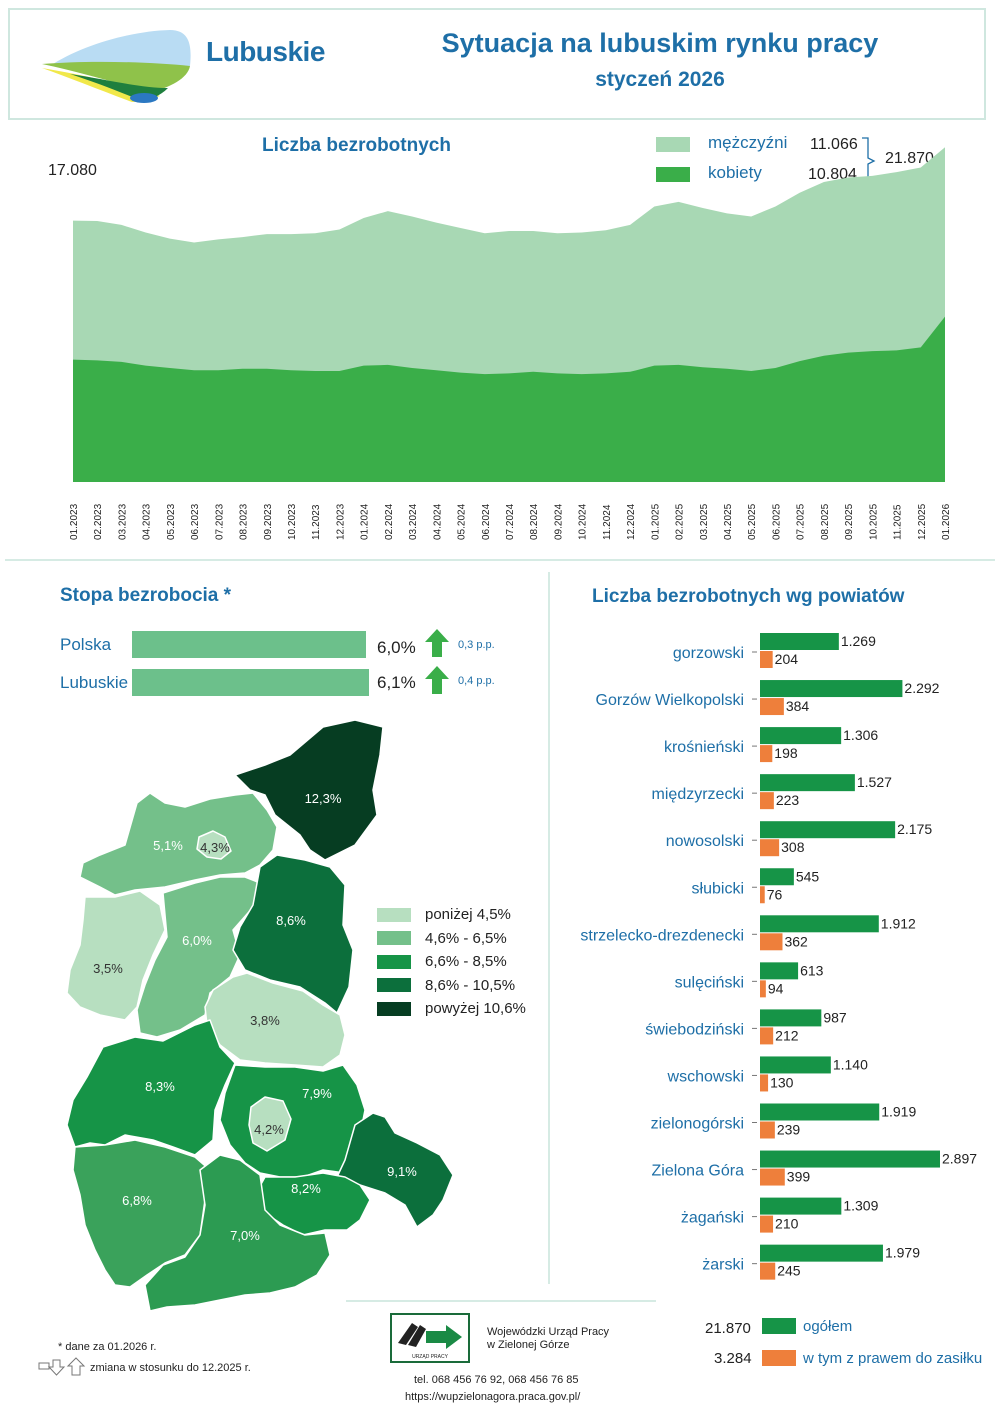  I want to click on map-value-label: 3,8%, so click(265, 1020).